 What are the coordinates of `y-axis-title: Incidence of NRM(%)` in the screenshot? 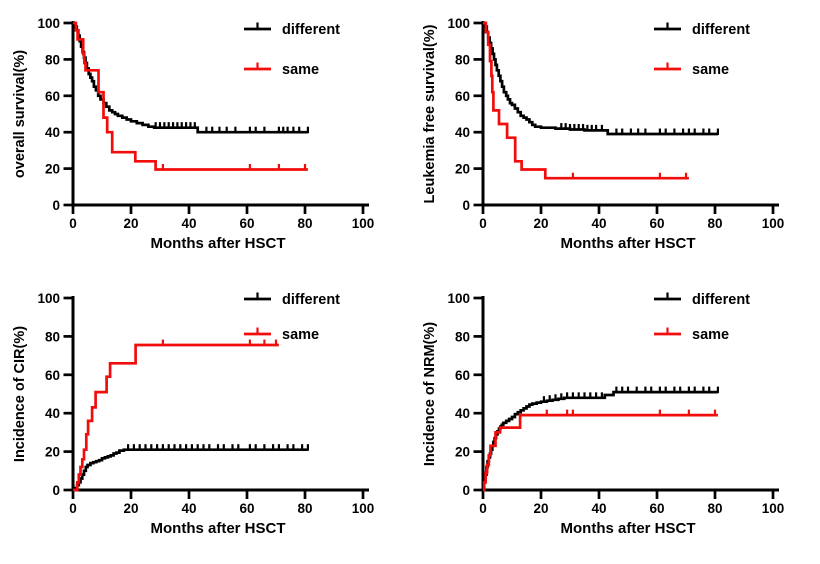 It's located at (430, 394).